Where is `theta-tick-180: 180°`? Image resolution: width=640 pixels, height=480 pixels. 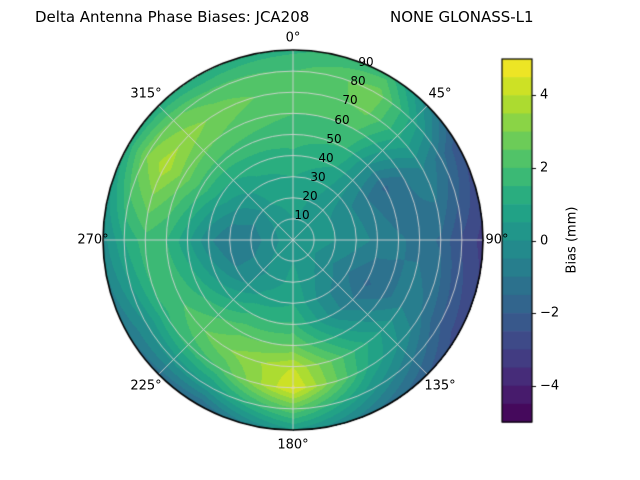
theta-tick-180: 180° is located at coordinates (293, 445).